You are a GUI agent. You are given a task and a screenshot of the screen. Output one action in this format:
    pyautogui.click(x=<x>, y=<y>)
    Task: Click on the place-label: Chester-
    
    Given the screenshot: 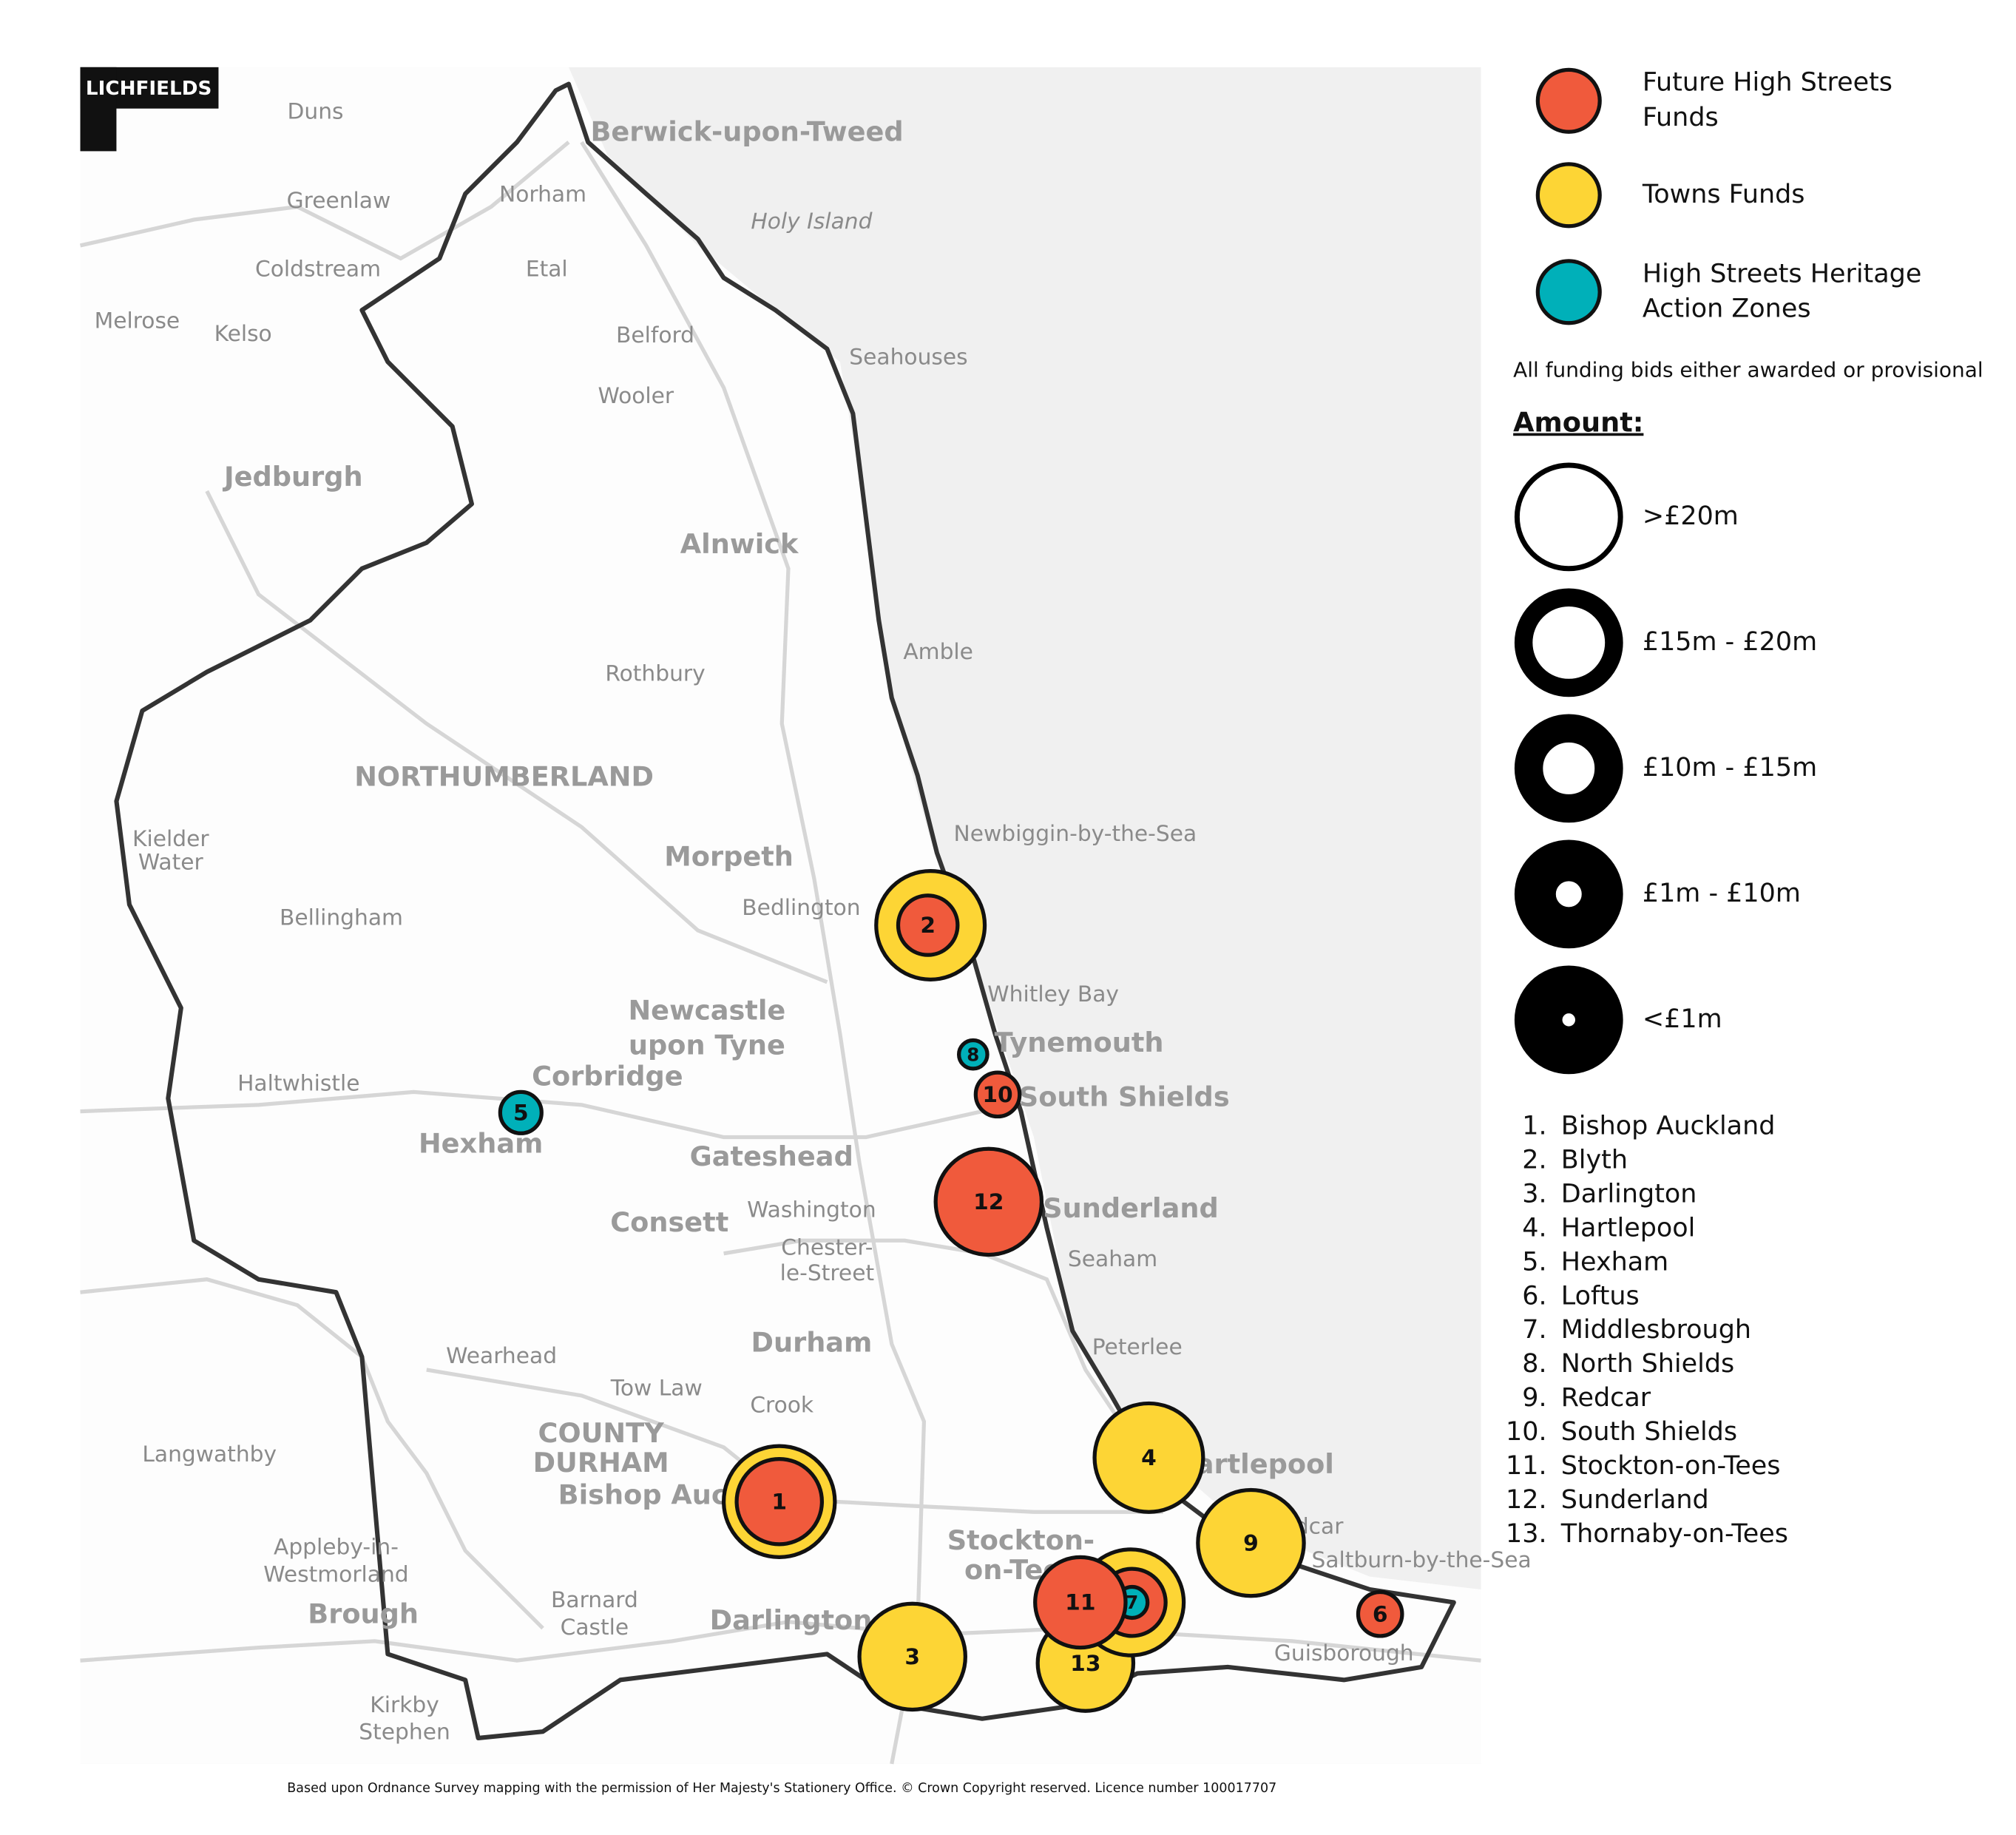 What is the action you would take?
    pyautogui.click(x=827, y=1247)
    